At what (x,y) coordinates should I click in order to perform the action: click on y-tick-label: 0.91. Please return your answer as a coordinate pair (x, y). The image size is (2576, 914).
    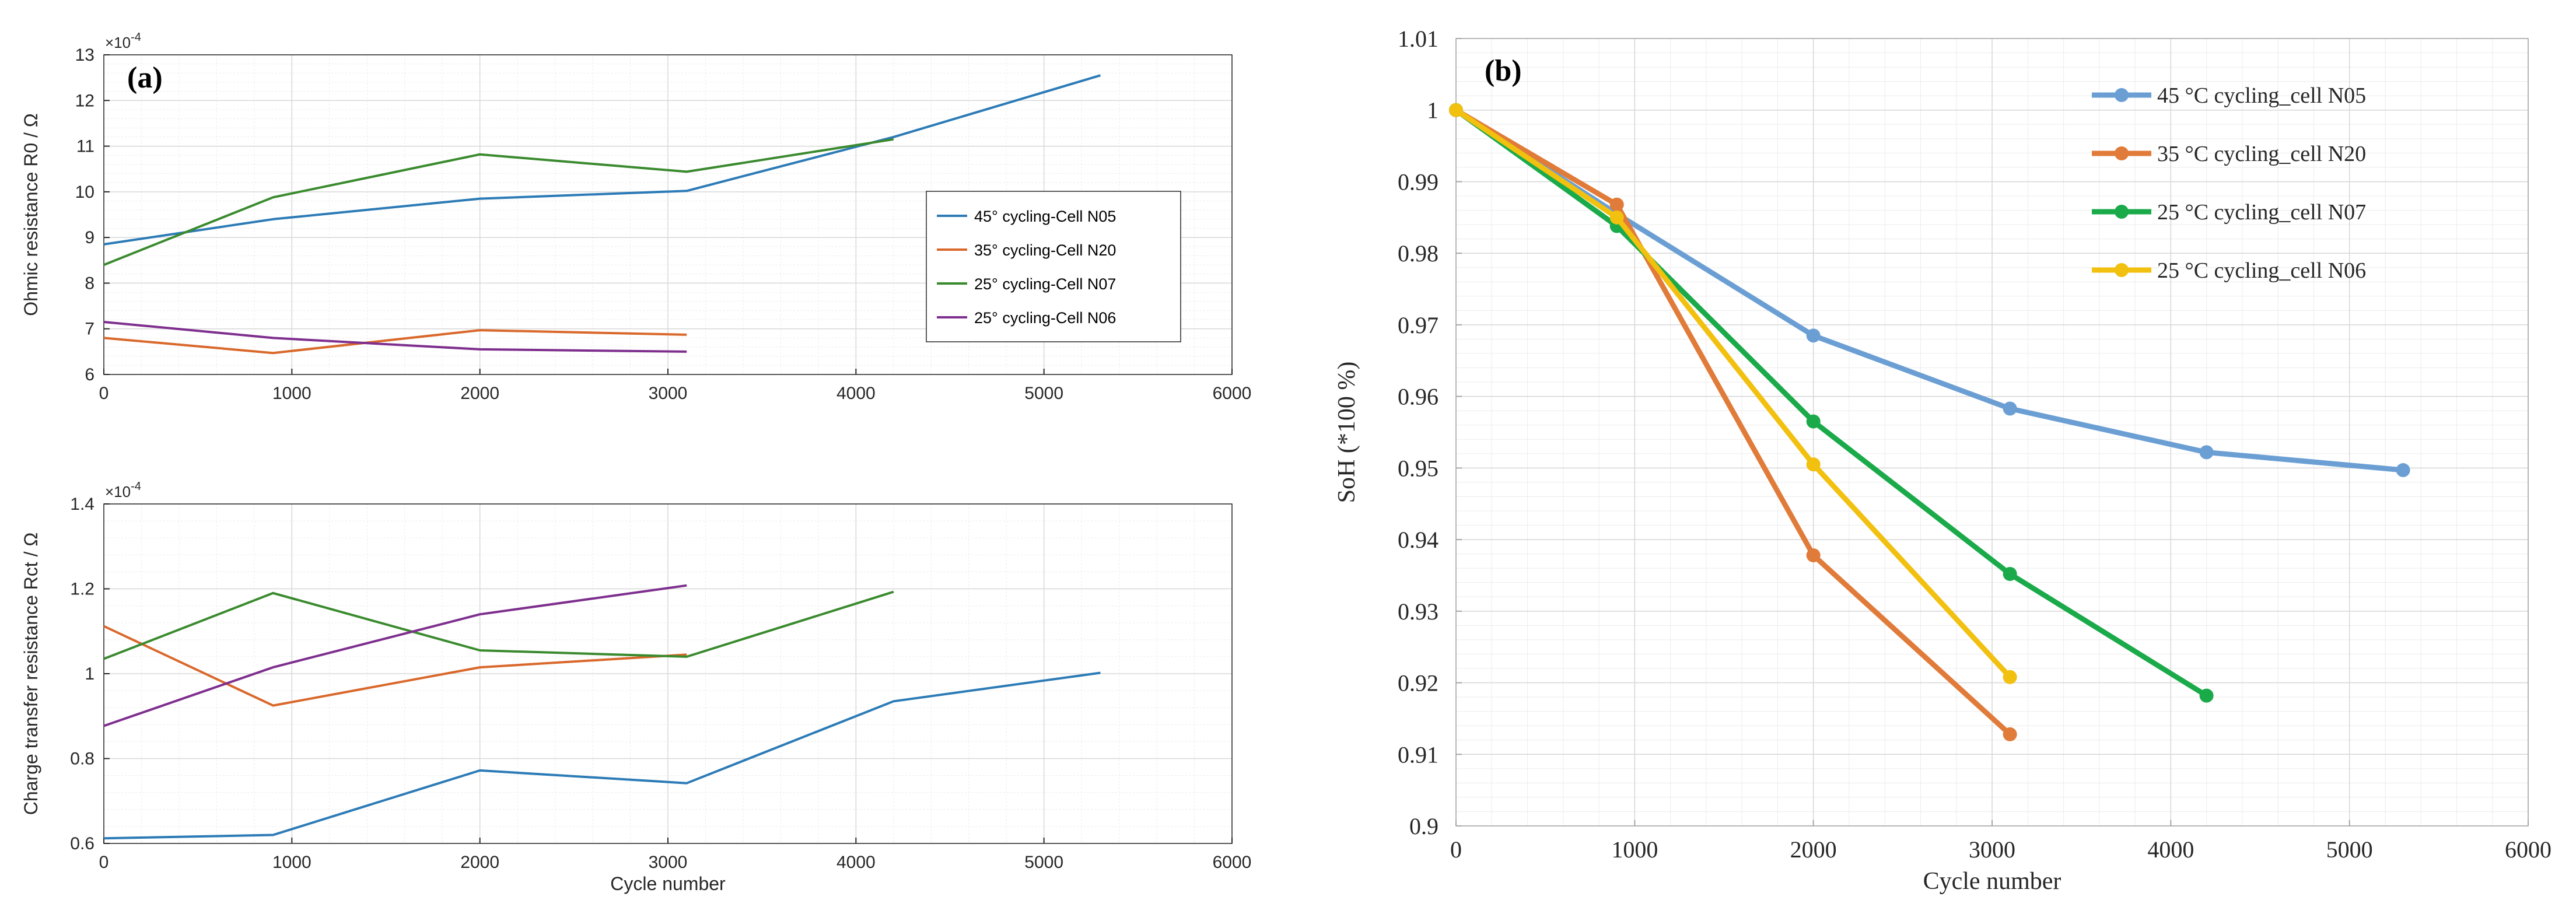
    Looking at the image, I should click on (1418, 755).